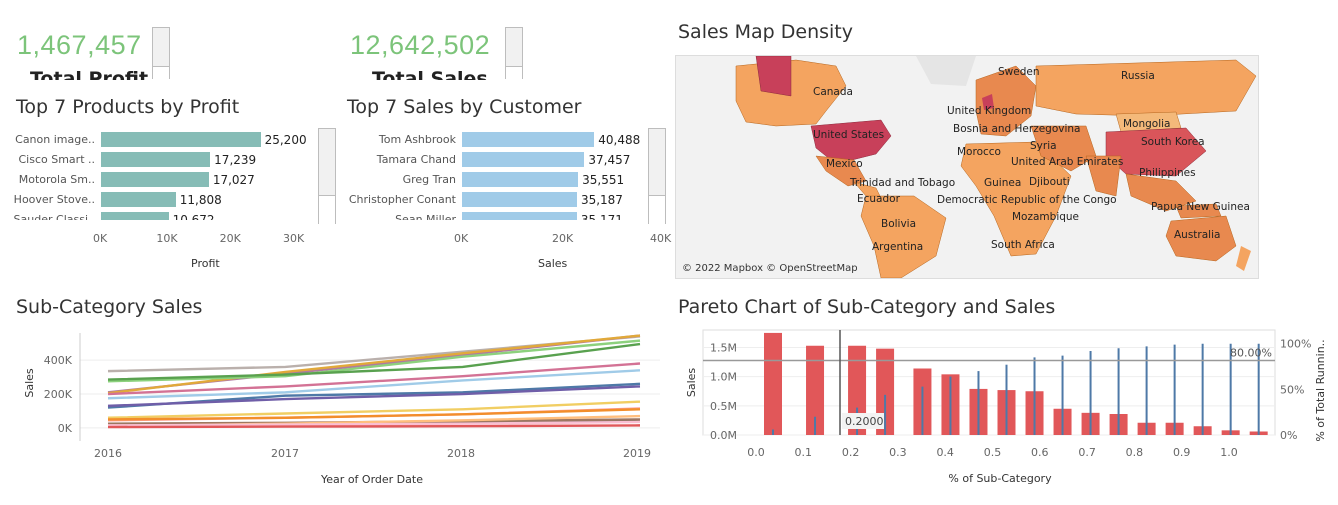  Describe the element at coordinates (233, 180) in the screenshot. I see `bar-value-label: 17,027` at that location.